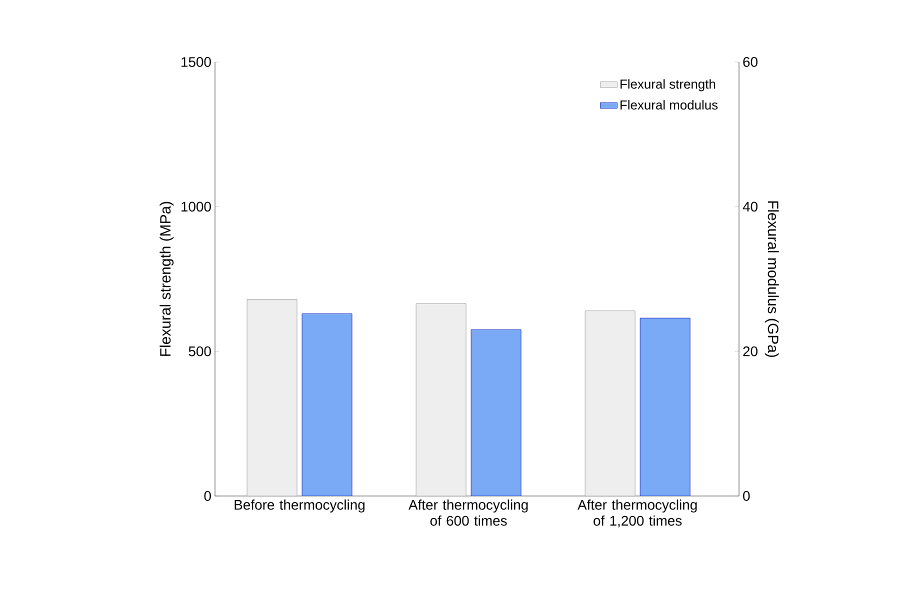 The height and width of the screenshot is (594, 902). What do you see at coordinates (750, 351) in the screenshot?
I see `y2-tick-label: 20` at bounding box center [750, 351].